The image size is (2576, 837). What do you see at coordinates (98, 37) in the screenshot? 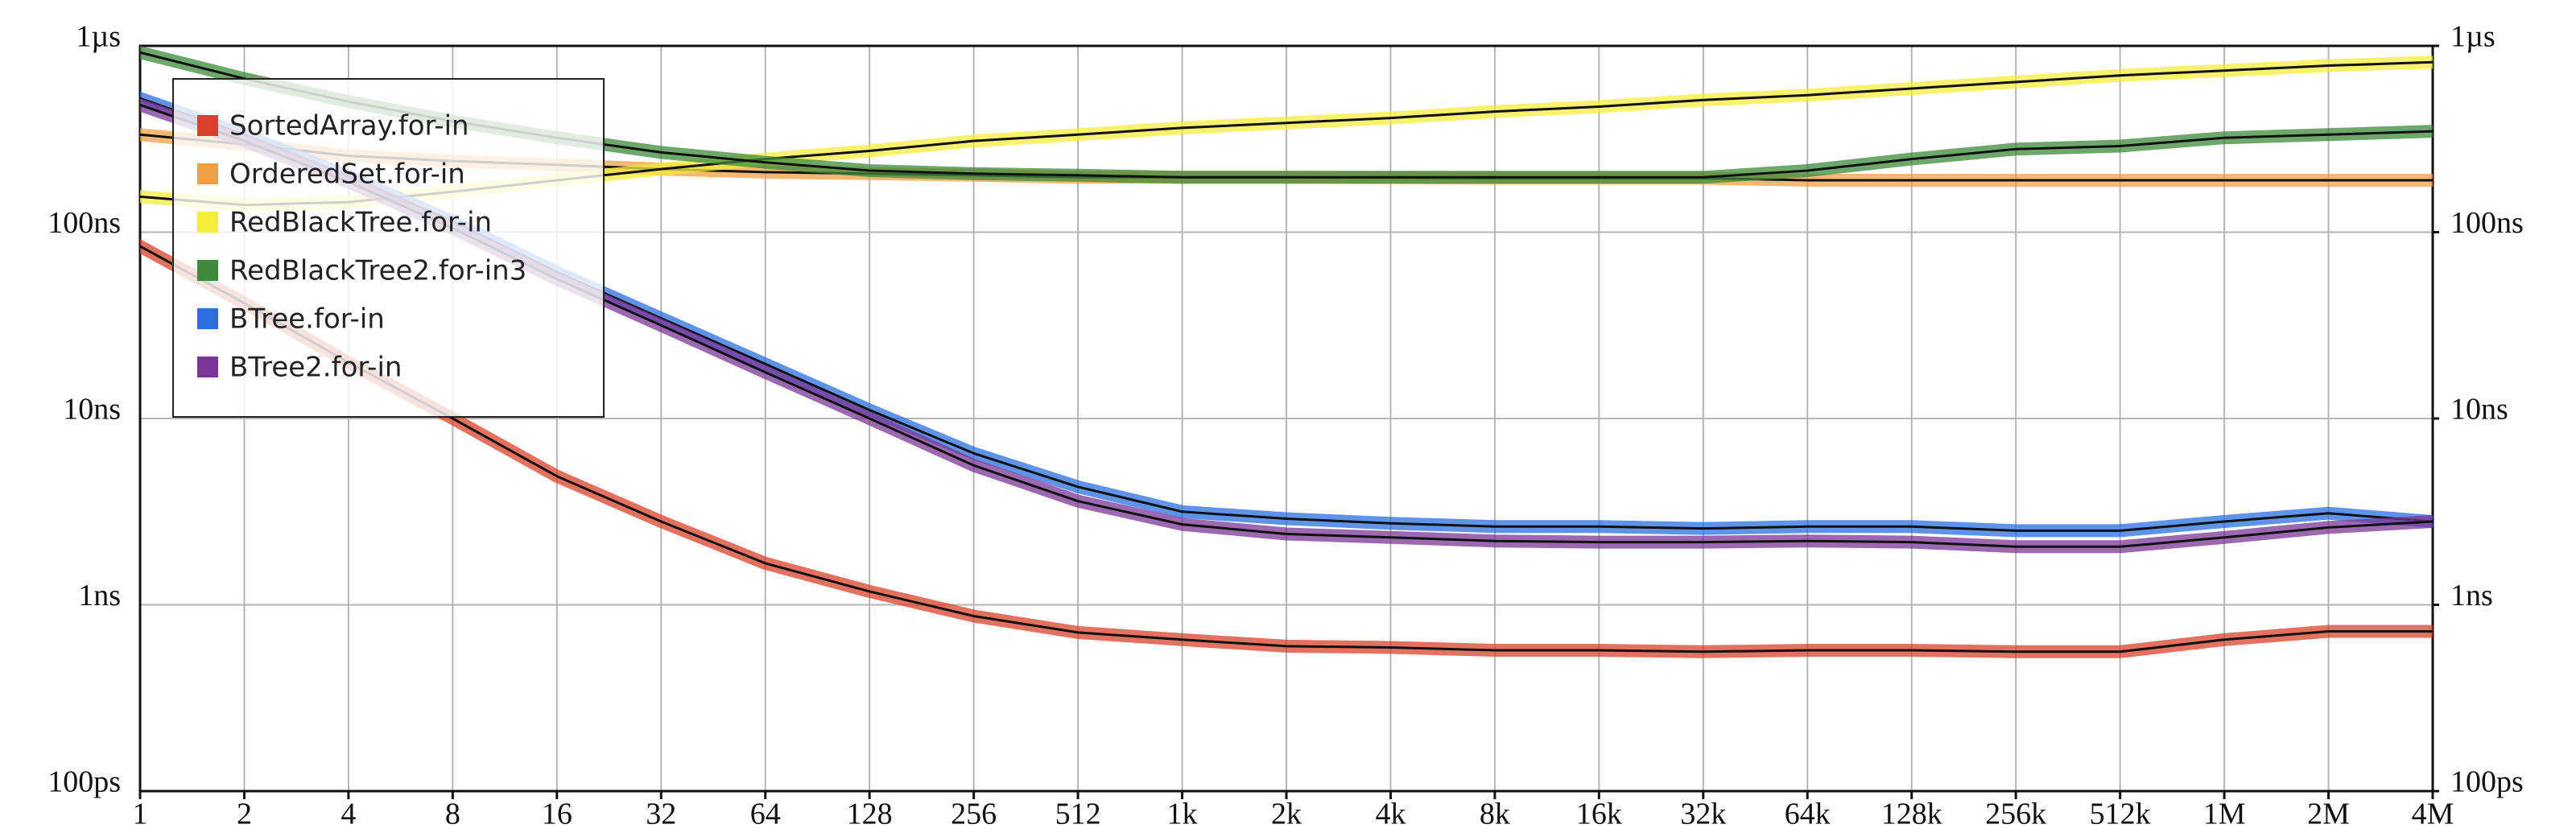
I see `y-tick-label: 1µs` at bounding box center [98, 37].